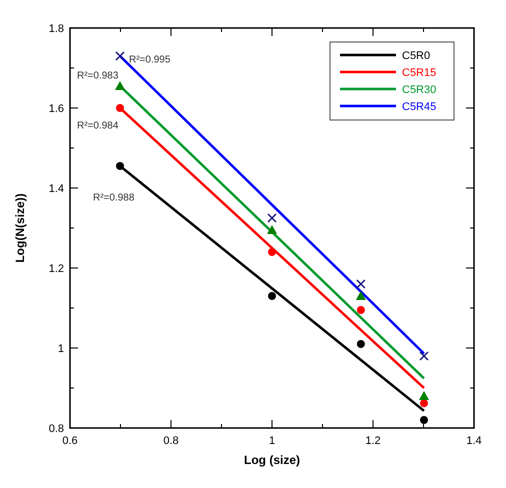 Image resolution: width=506 pixels, height=488 pixels. Describe the element at coordinates (419, 90) in the screenshot. I see `text: C5R30` at that location.